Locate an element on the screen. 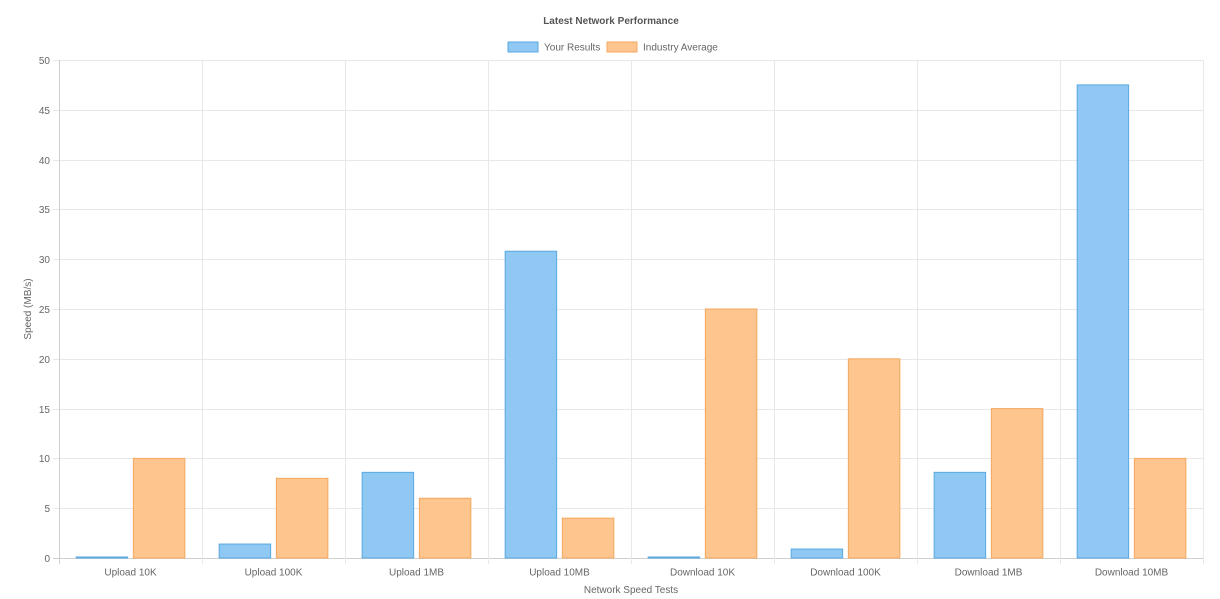  x-tick-label: Download 1MB is located at coordinates (989, 573).